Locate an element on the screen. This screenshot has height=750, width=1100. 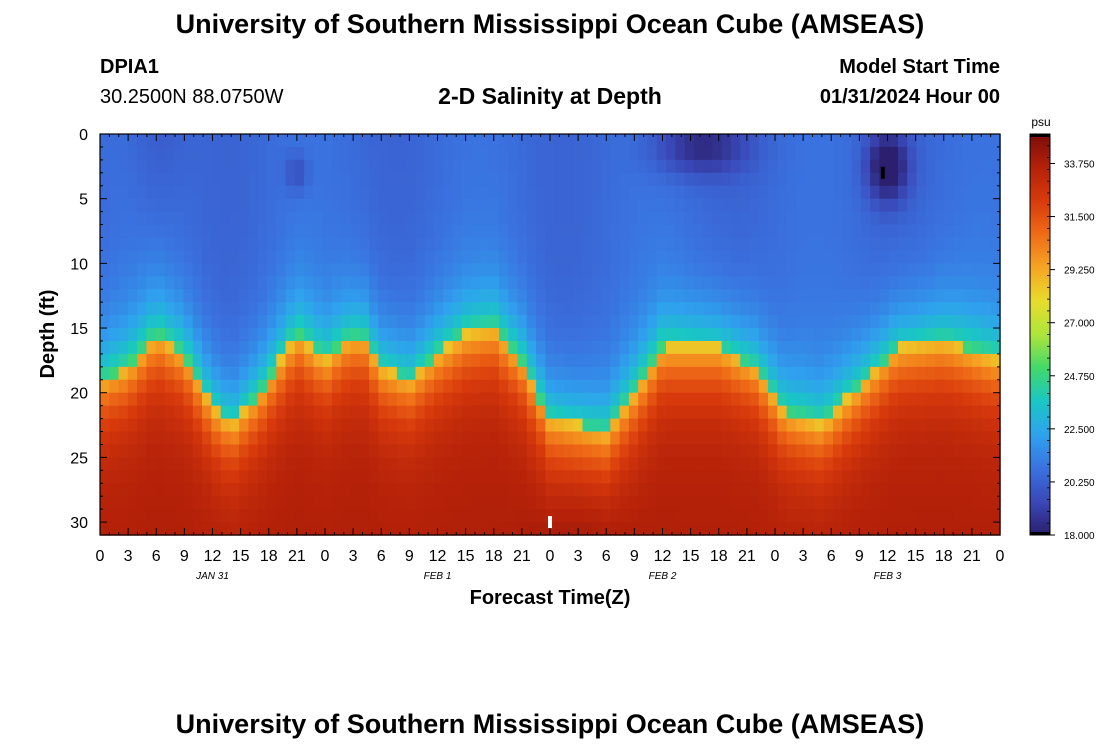
x-tick-label: 18 is located at coordinates (719, 556).